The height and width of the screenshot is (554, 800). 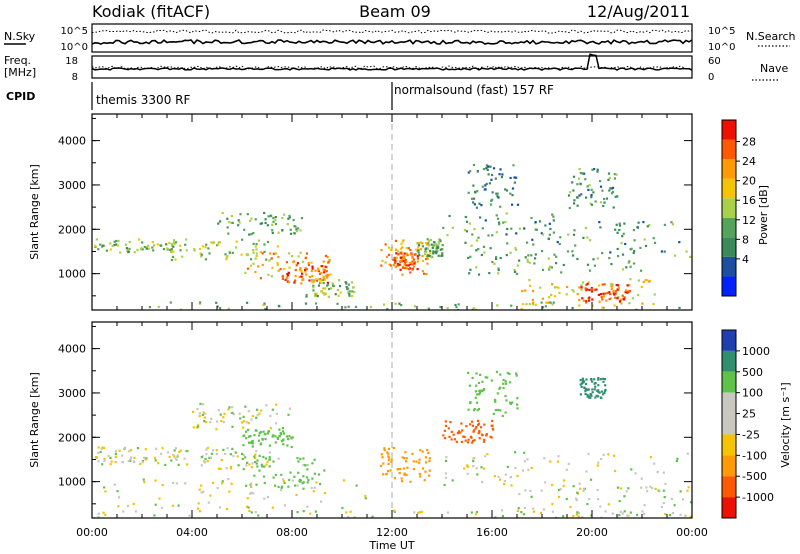 I want to click on nave-label: Nave, so click(x=774, y=68).